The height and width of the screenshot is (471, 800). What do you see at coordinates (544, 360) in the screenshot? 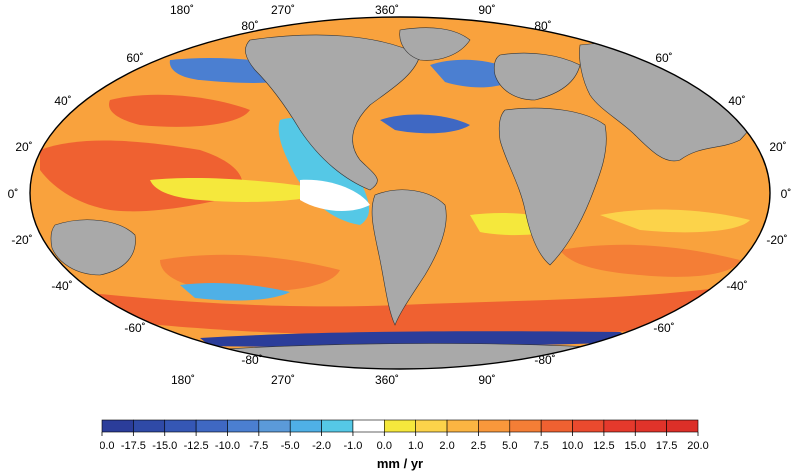
I see `right-lat-label: -80˚` at bounding box center [544, 360].